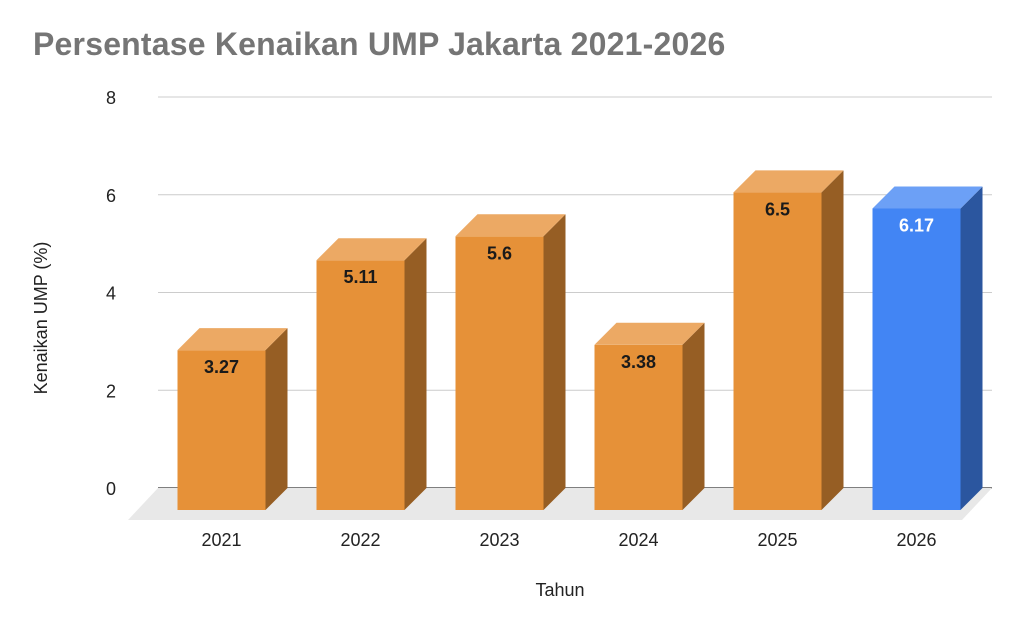  I want to click on x-tick-label: 2025, so click(777, 540).